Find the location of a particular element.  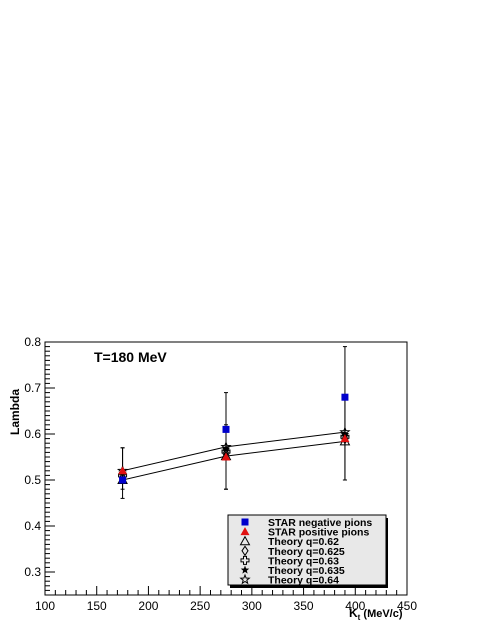

x-tick-labels: 100 150 200 250 300 350 400 450 is located at coordinates (226, 606).